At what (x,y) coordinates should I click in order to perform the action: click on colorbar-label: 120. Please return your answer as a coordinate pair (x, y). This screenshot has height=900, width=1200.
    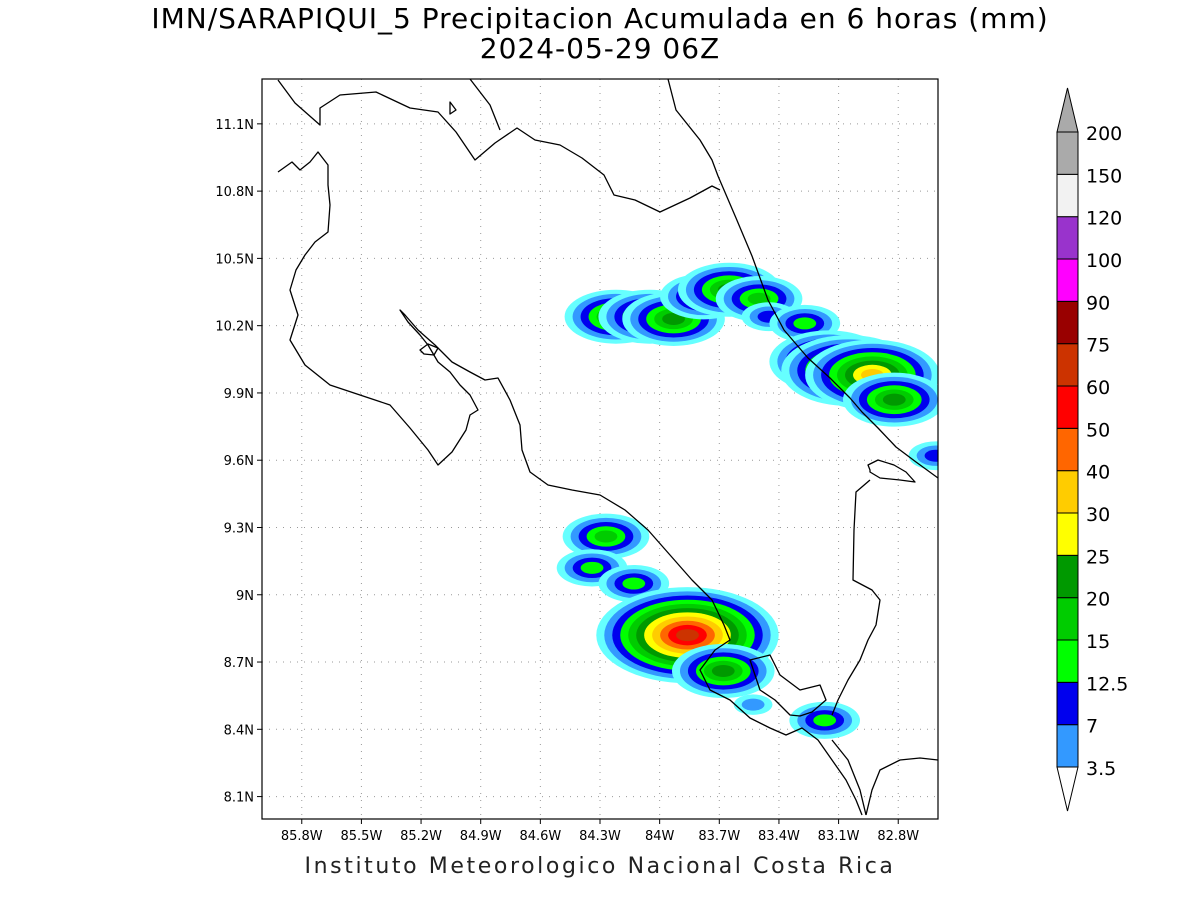
    Looking at the image, I should click on (1104, 219).